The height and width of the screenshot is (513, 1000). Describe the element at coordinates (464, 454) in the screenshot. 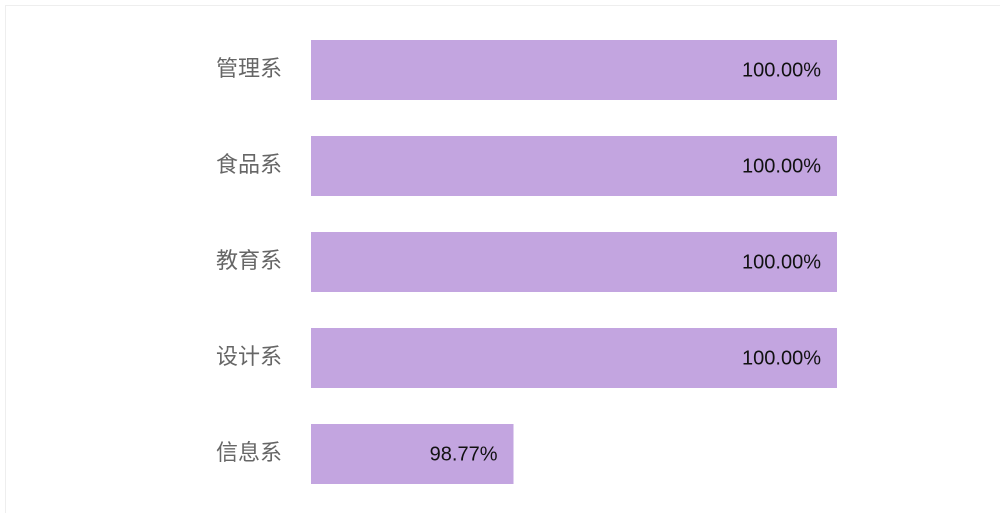

I see `value-label: 98.77%` at that location.